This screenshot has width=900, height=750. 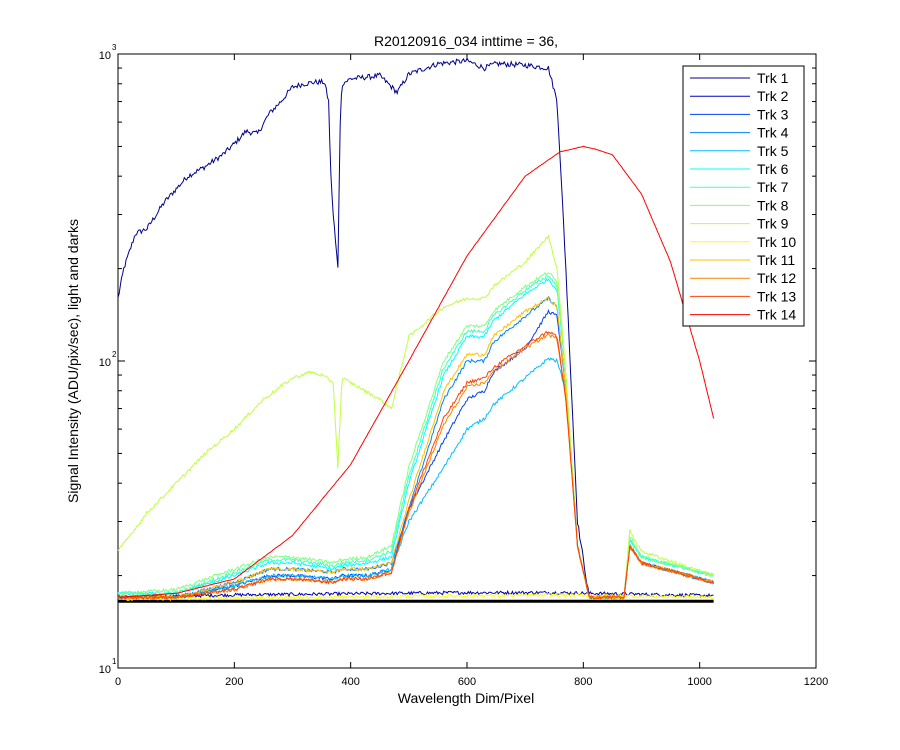 I want to click on x-tick-label: 800, so click(x=583, y=682).